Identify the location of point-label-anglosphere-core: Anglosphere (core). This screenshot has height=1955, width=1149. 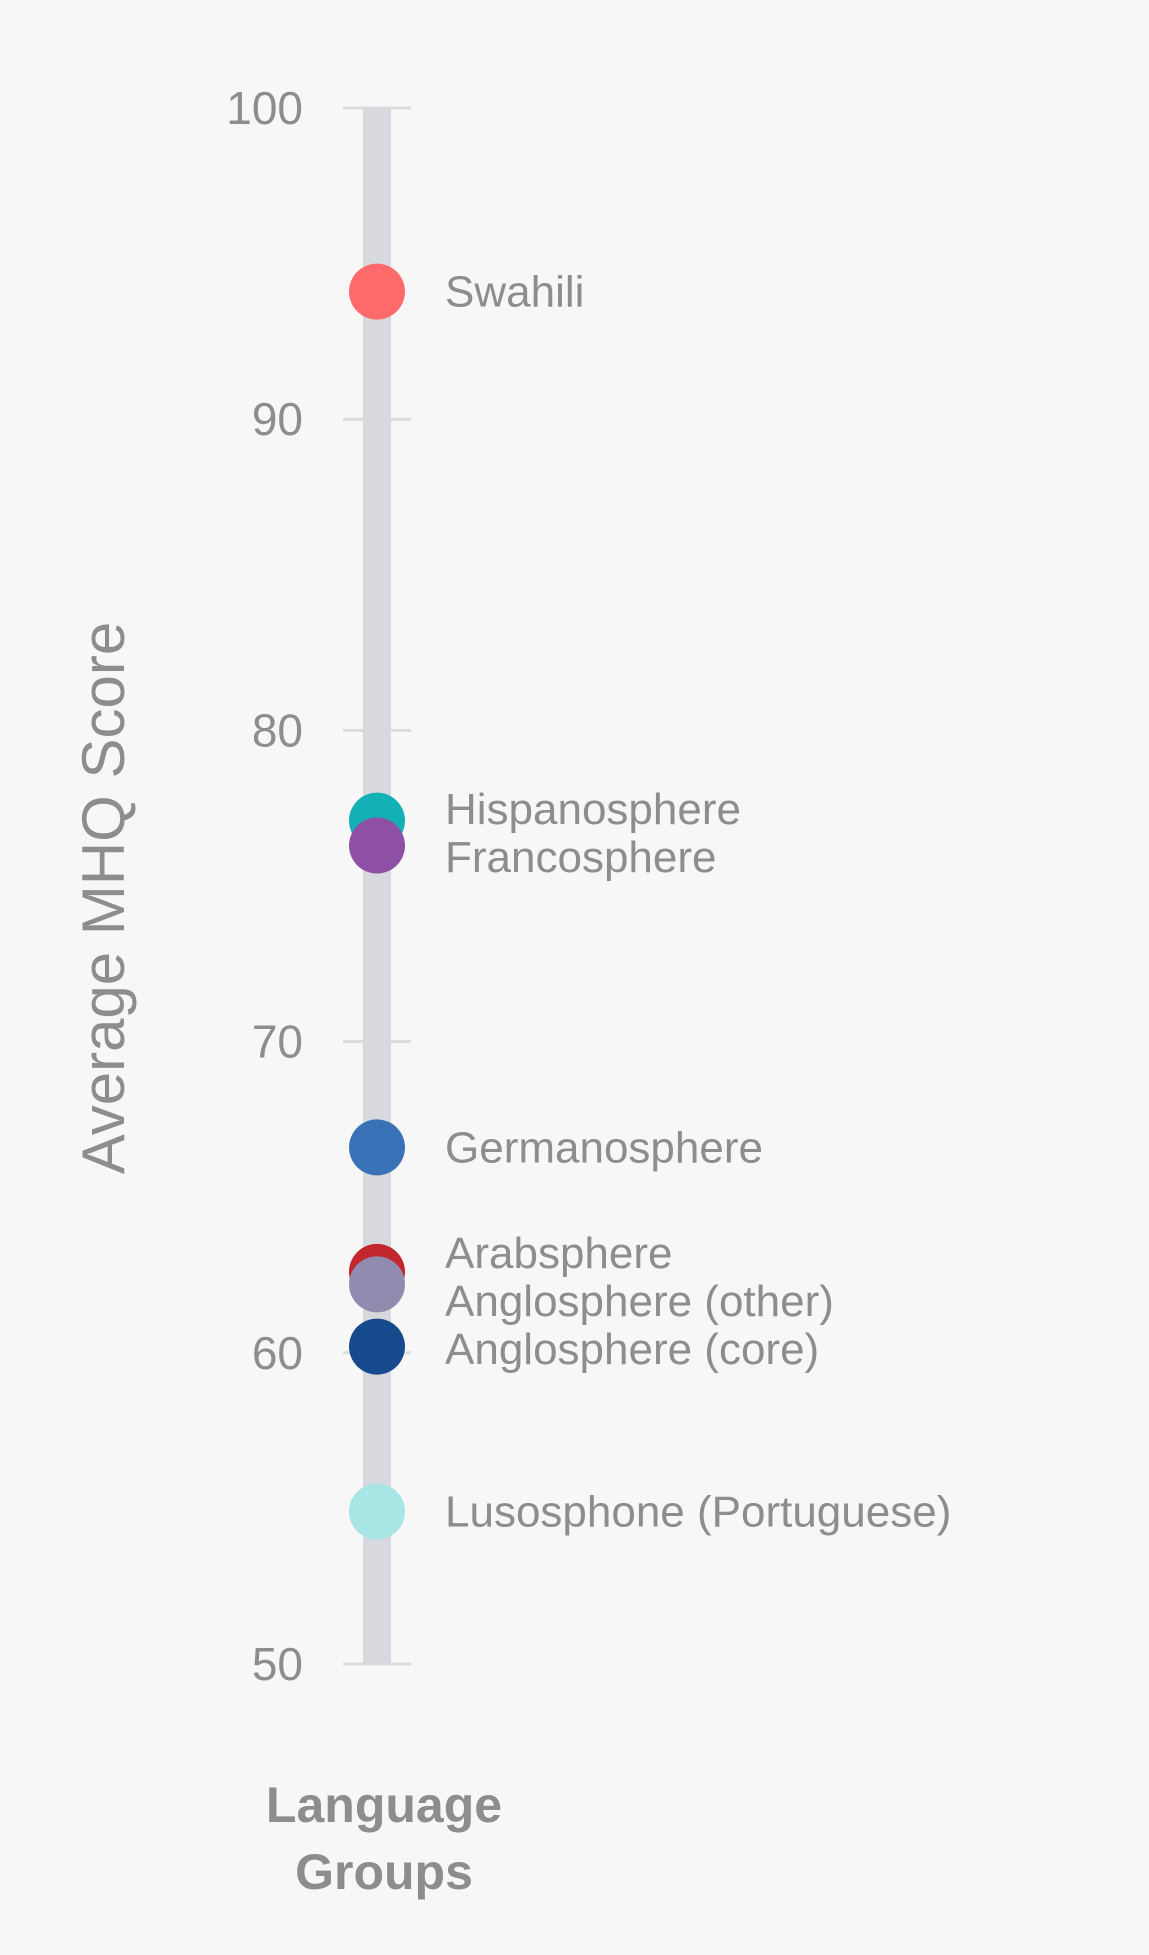
(632, 1349).